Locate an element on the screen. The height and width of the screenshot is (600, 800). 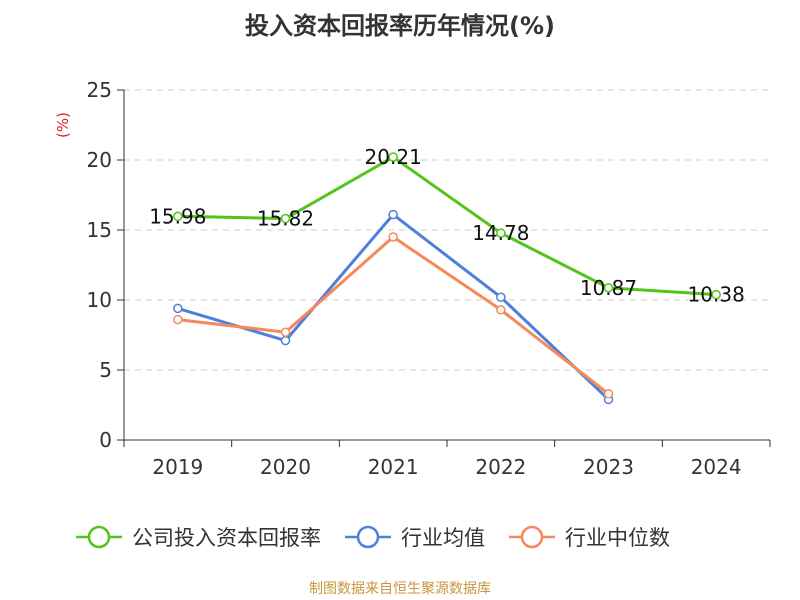
x-tick-label: 2022 is located at coordinates (500, 467).